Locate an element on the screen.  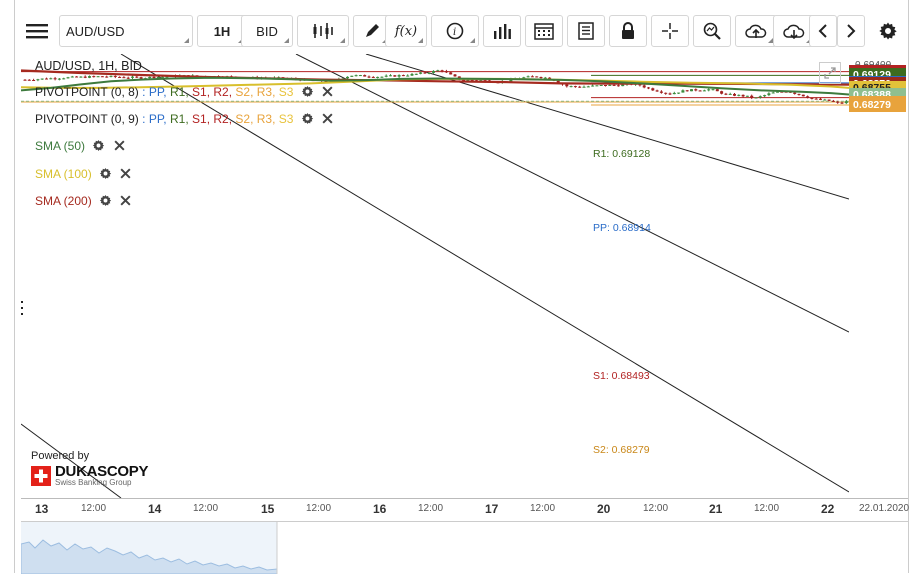
pivot-1-r2: R2, is located at coordinates (223, 92).